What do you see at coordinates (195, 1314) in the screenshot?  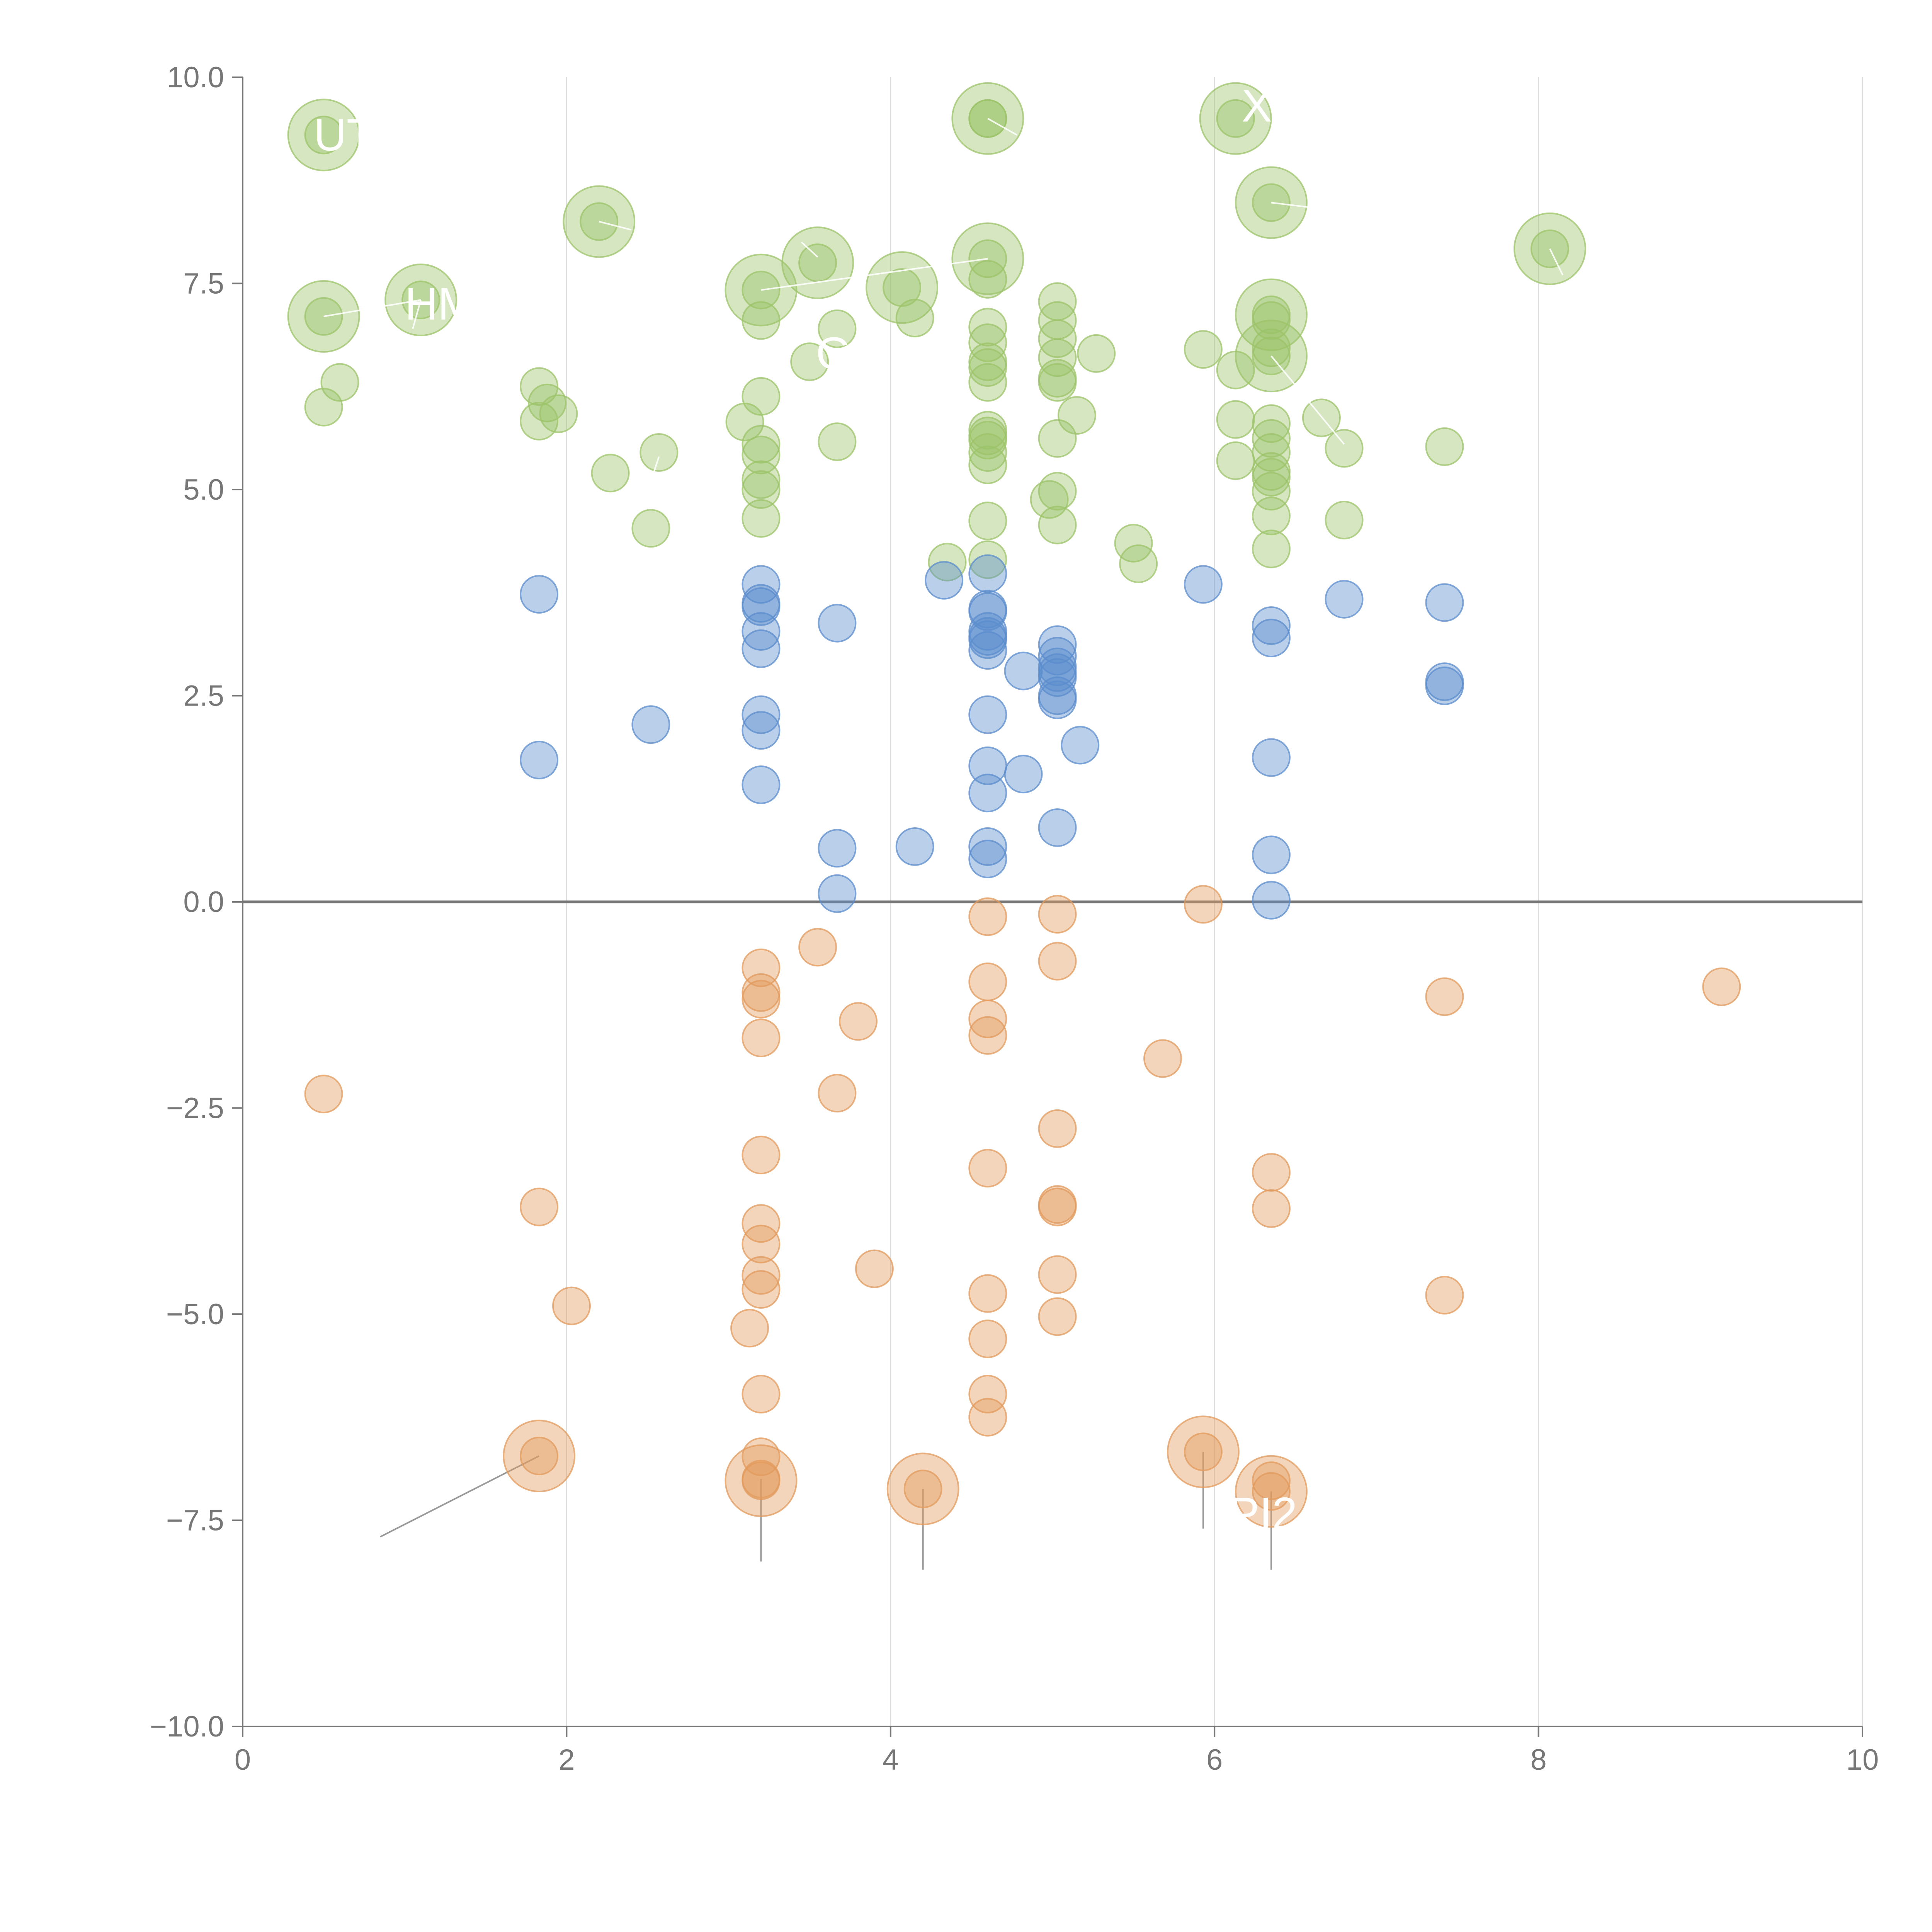 I see `y-tick-label: −5.0` at bounding box center [195, 1314].